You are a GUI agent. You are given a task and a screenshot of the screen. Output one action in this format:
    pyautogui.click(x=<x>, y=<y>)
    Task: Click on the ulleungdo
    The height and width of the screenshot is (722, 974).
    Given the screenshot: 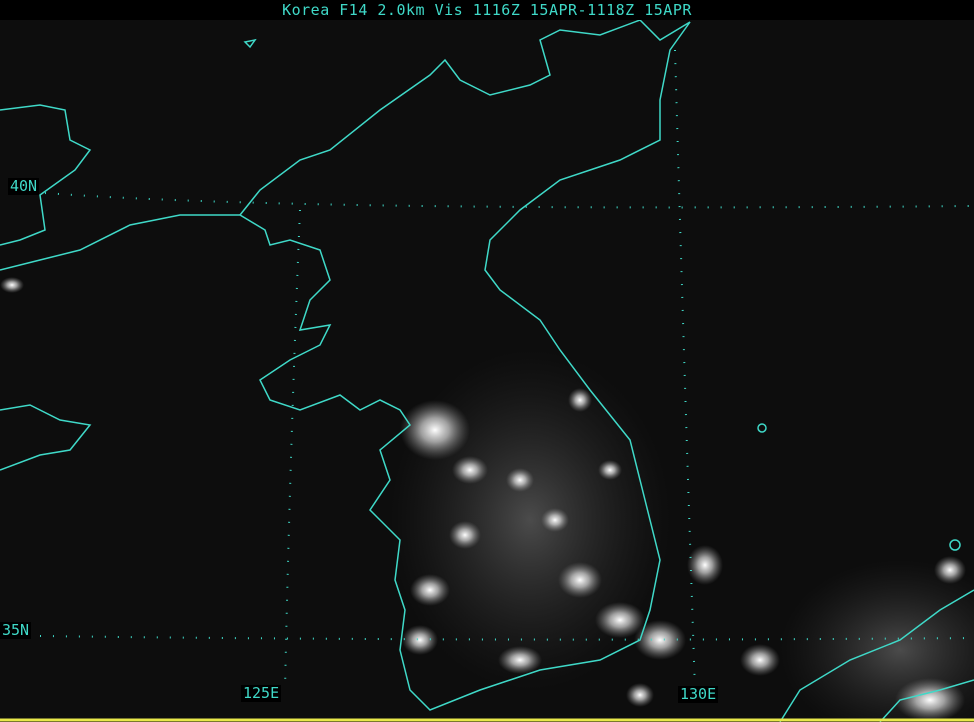 What is the action you would take?
    pyautogui.click(x=762, y=428)
    